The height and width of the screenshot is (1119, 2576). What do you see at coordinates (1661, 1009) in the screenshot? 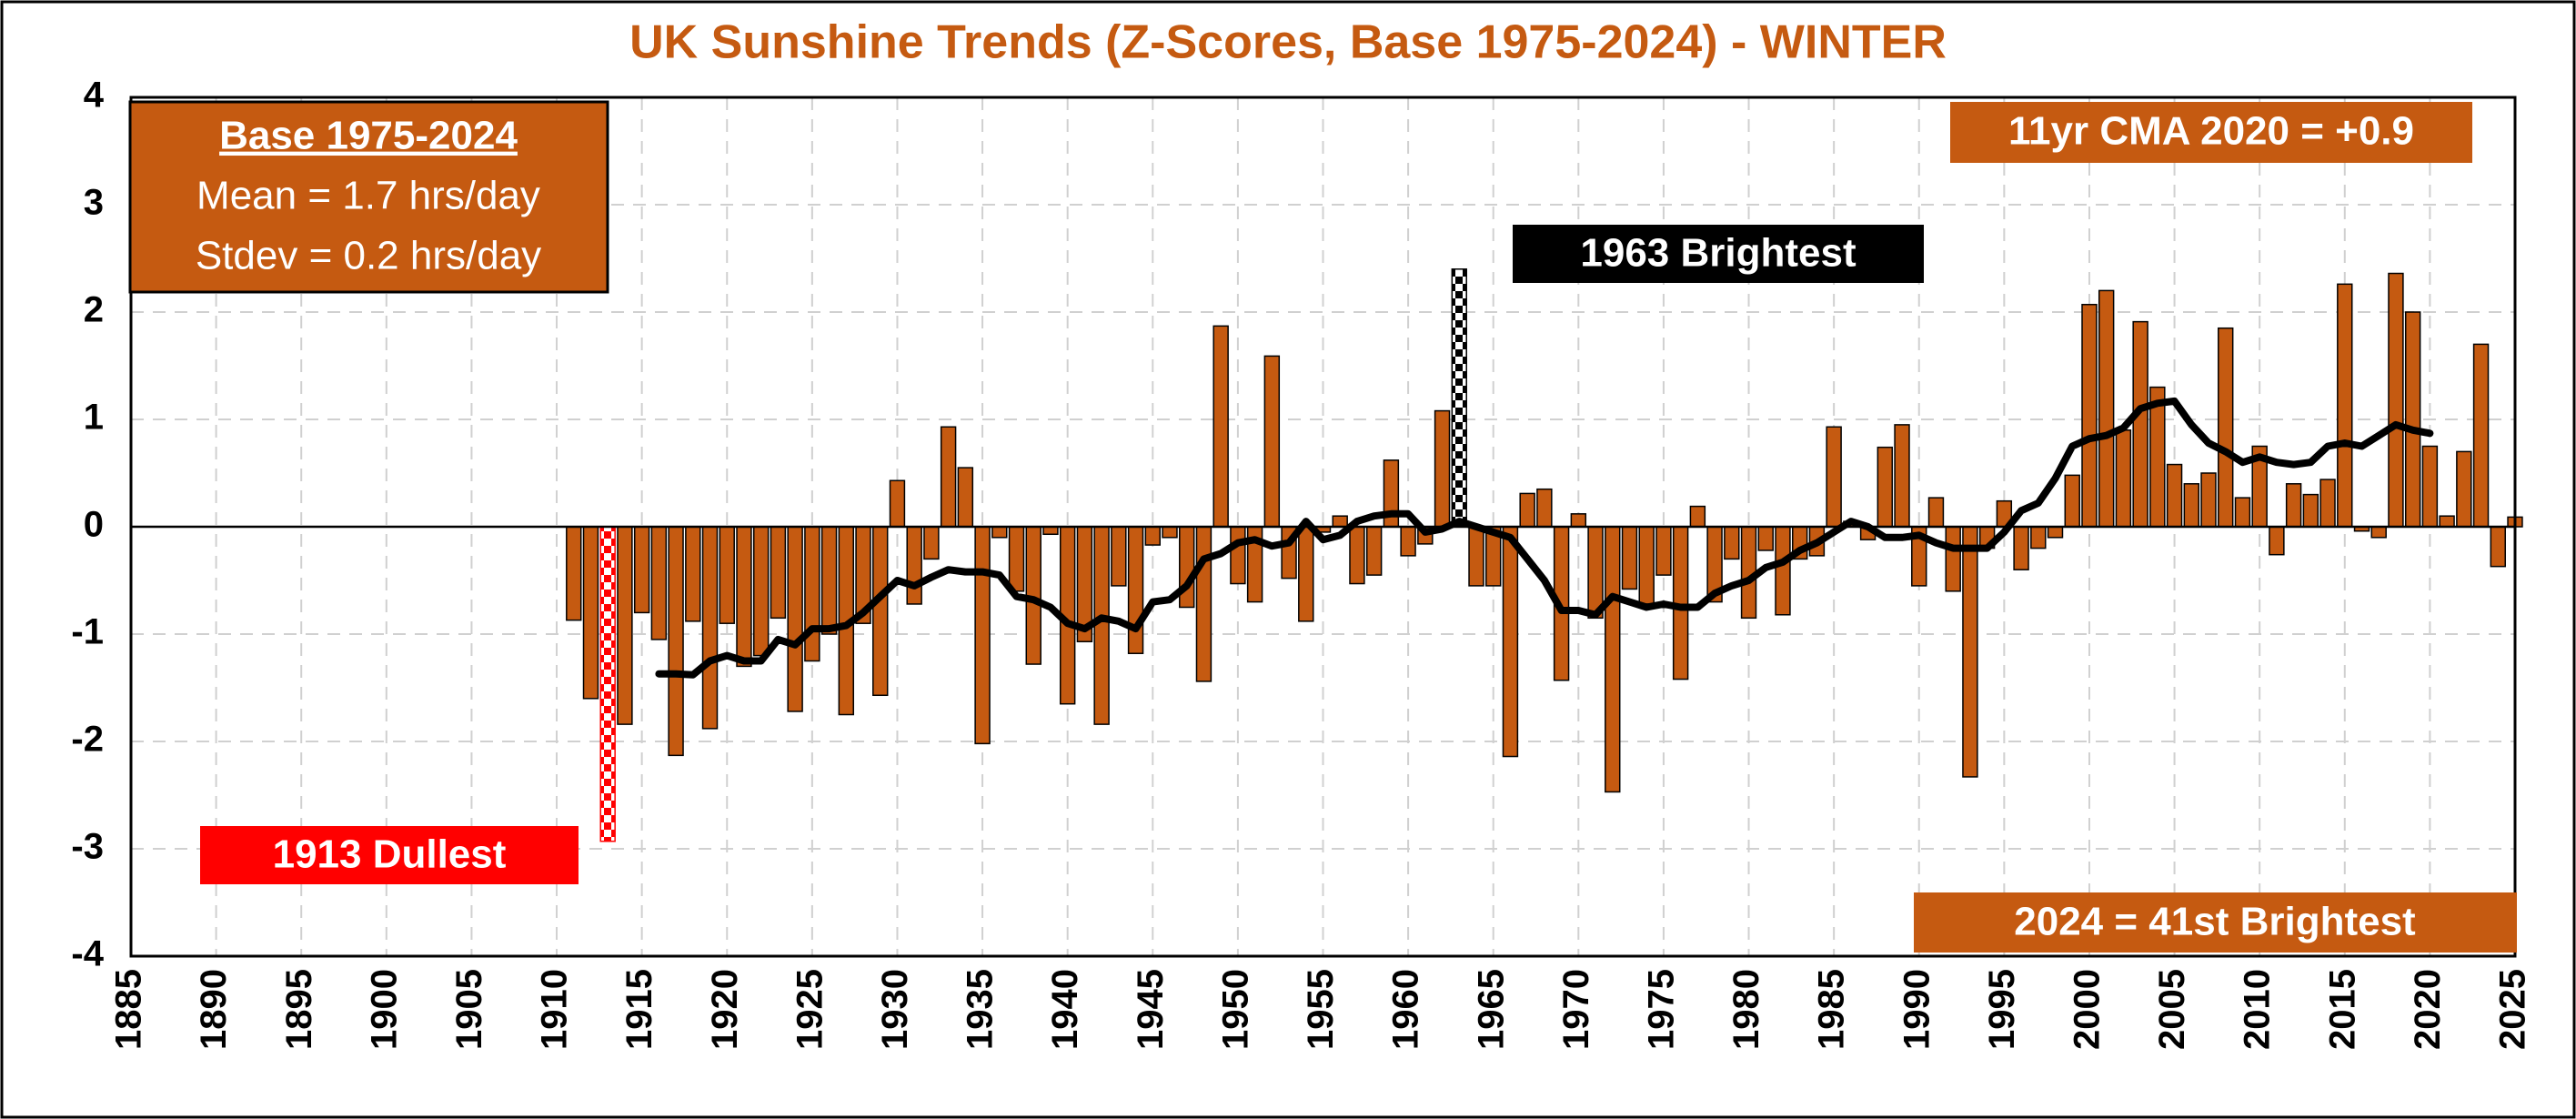
I see `x-tick-label: 1975` at bounding box center [1661, 1009].